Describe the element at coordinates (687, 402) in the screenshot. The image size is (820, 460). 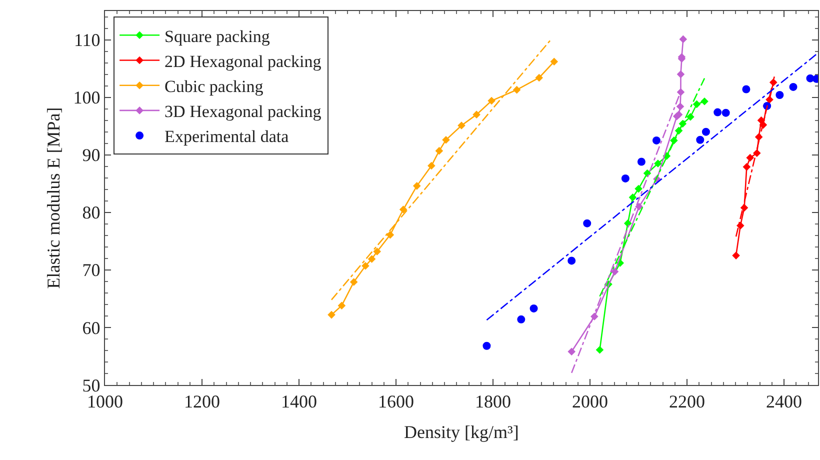
I see `x-tick-label: 2200` at that location.